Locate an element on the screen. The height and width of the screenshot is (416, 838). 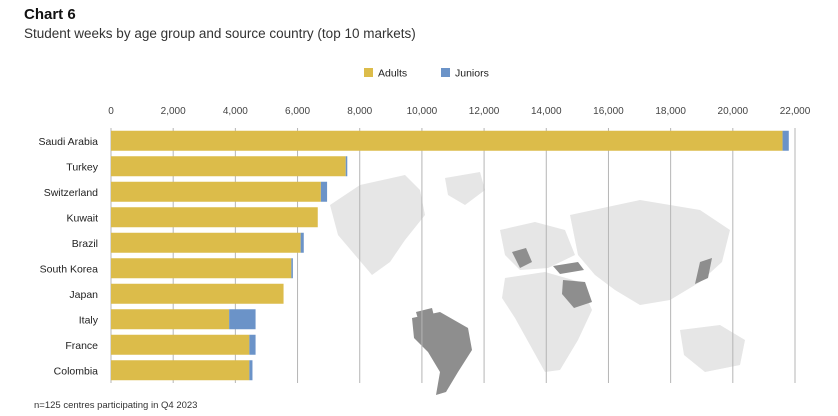
map-highlight-colombia is located at coordinates (426, 317).